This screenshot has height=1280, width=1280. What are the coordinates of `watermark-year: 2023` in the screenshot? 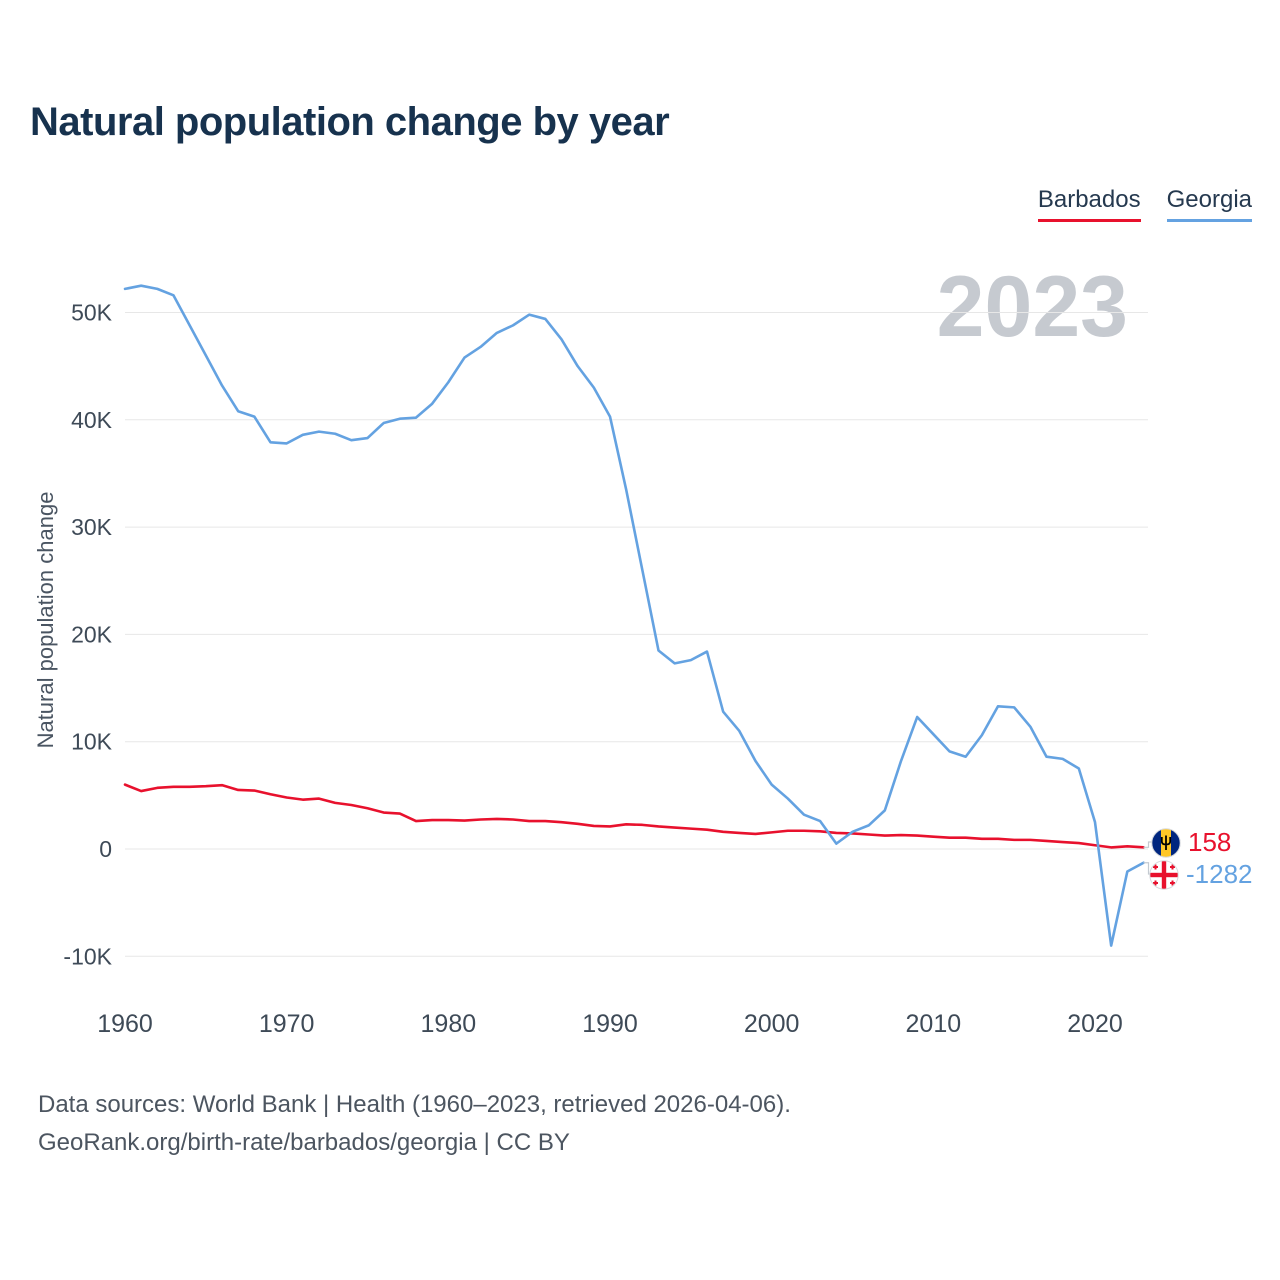 It's located at (1032, 307).